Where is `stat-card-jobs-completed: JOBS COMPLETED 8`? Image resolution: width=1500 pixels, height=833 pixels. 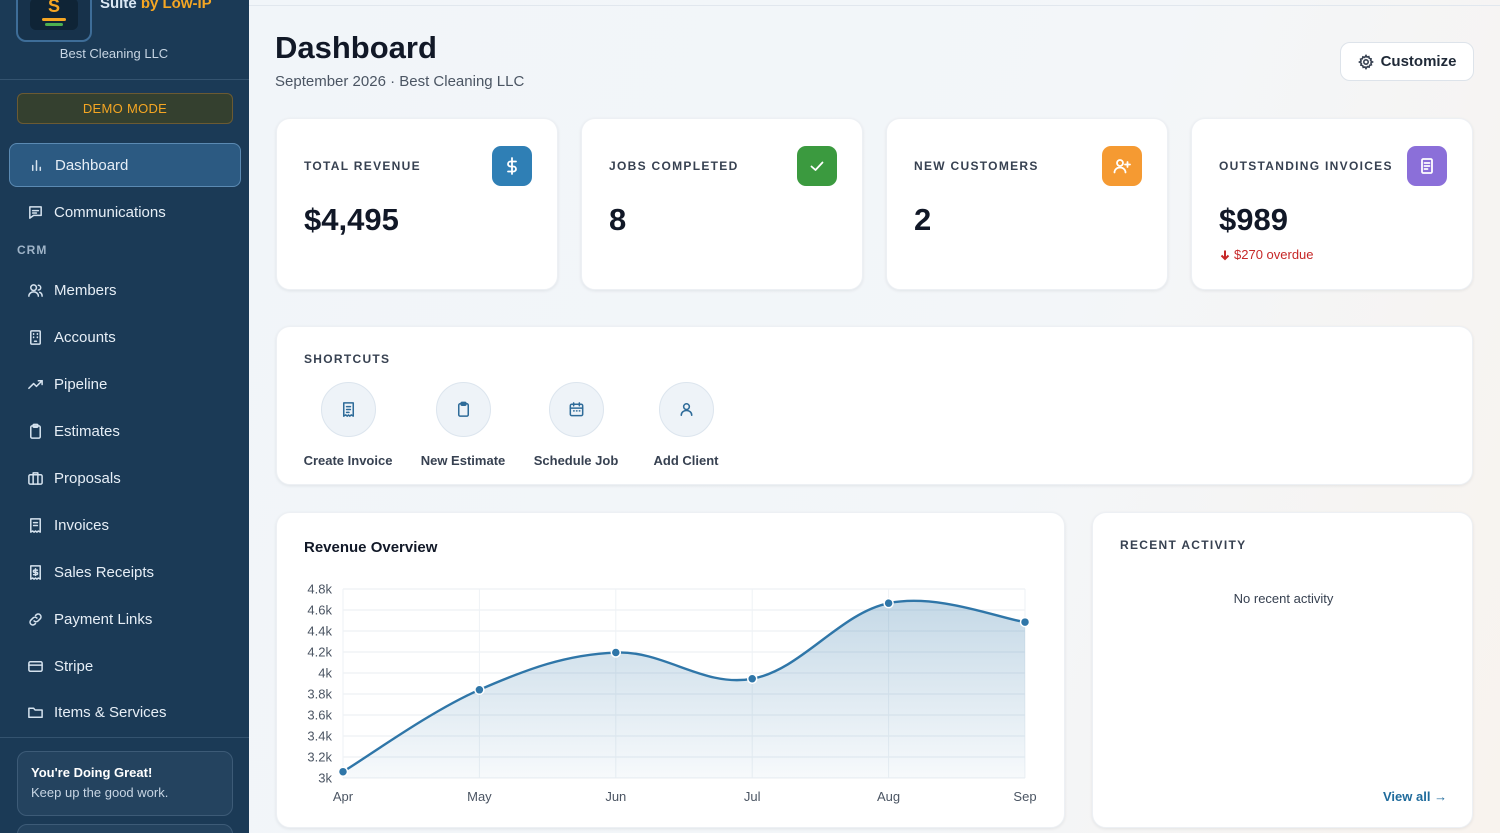
stat-card-jobs-completed: JOBS COMPLETED 8 is located at coordinates (722, 204).